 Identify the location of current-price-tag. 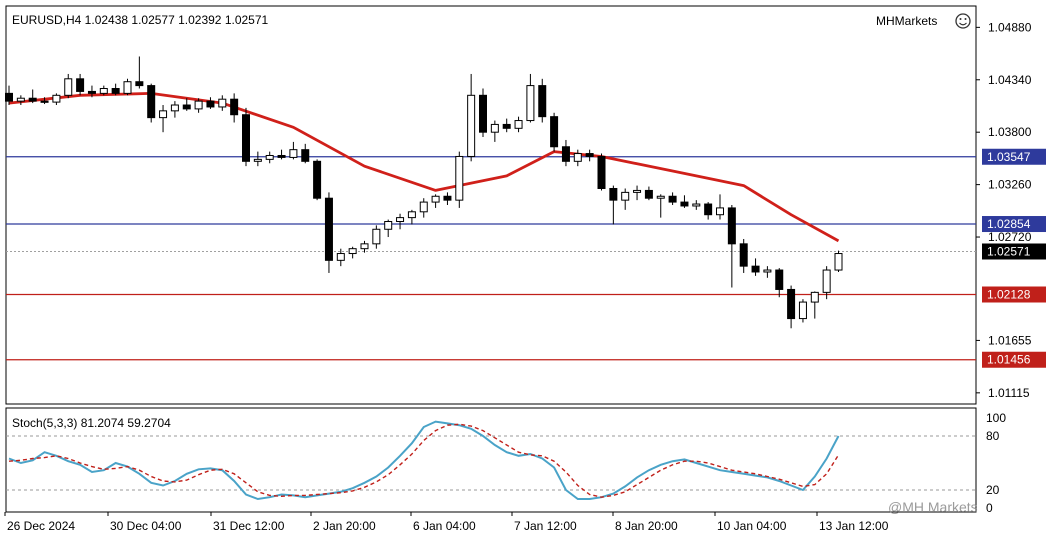
(1014, 251).